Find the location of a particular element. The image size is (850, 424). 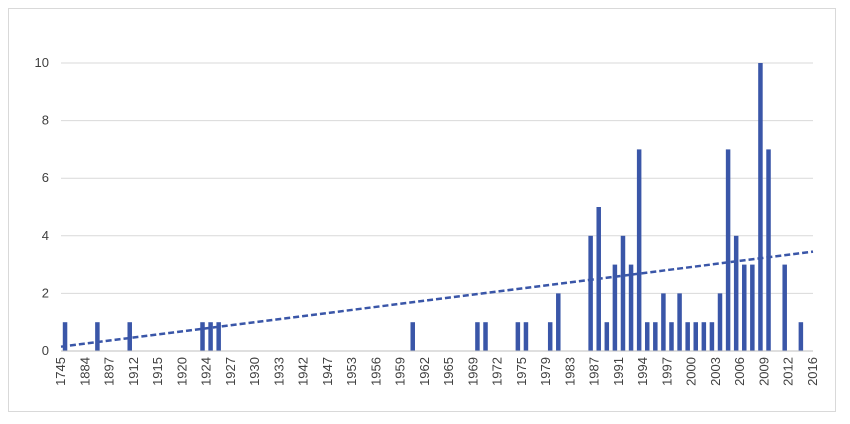

x-tick-label: 2016 is located at coordinates (812, 371).